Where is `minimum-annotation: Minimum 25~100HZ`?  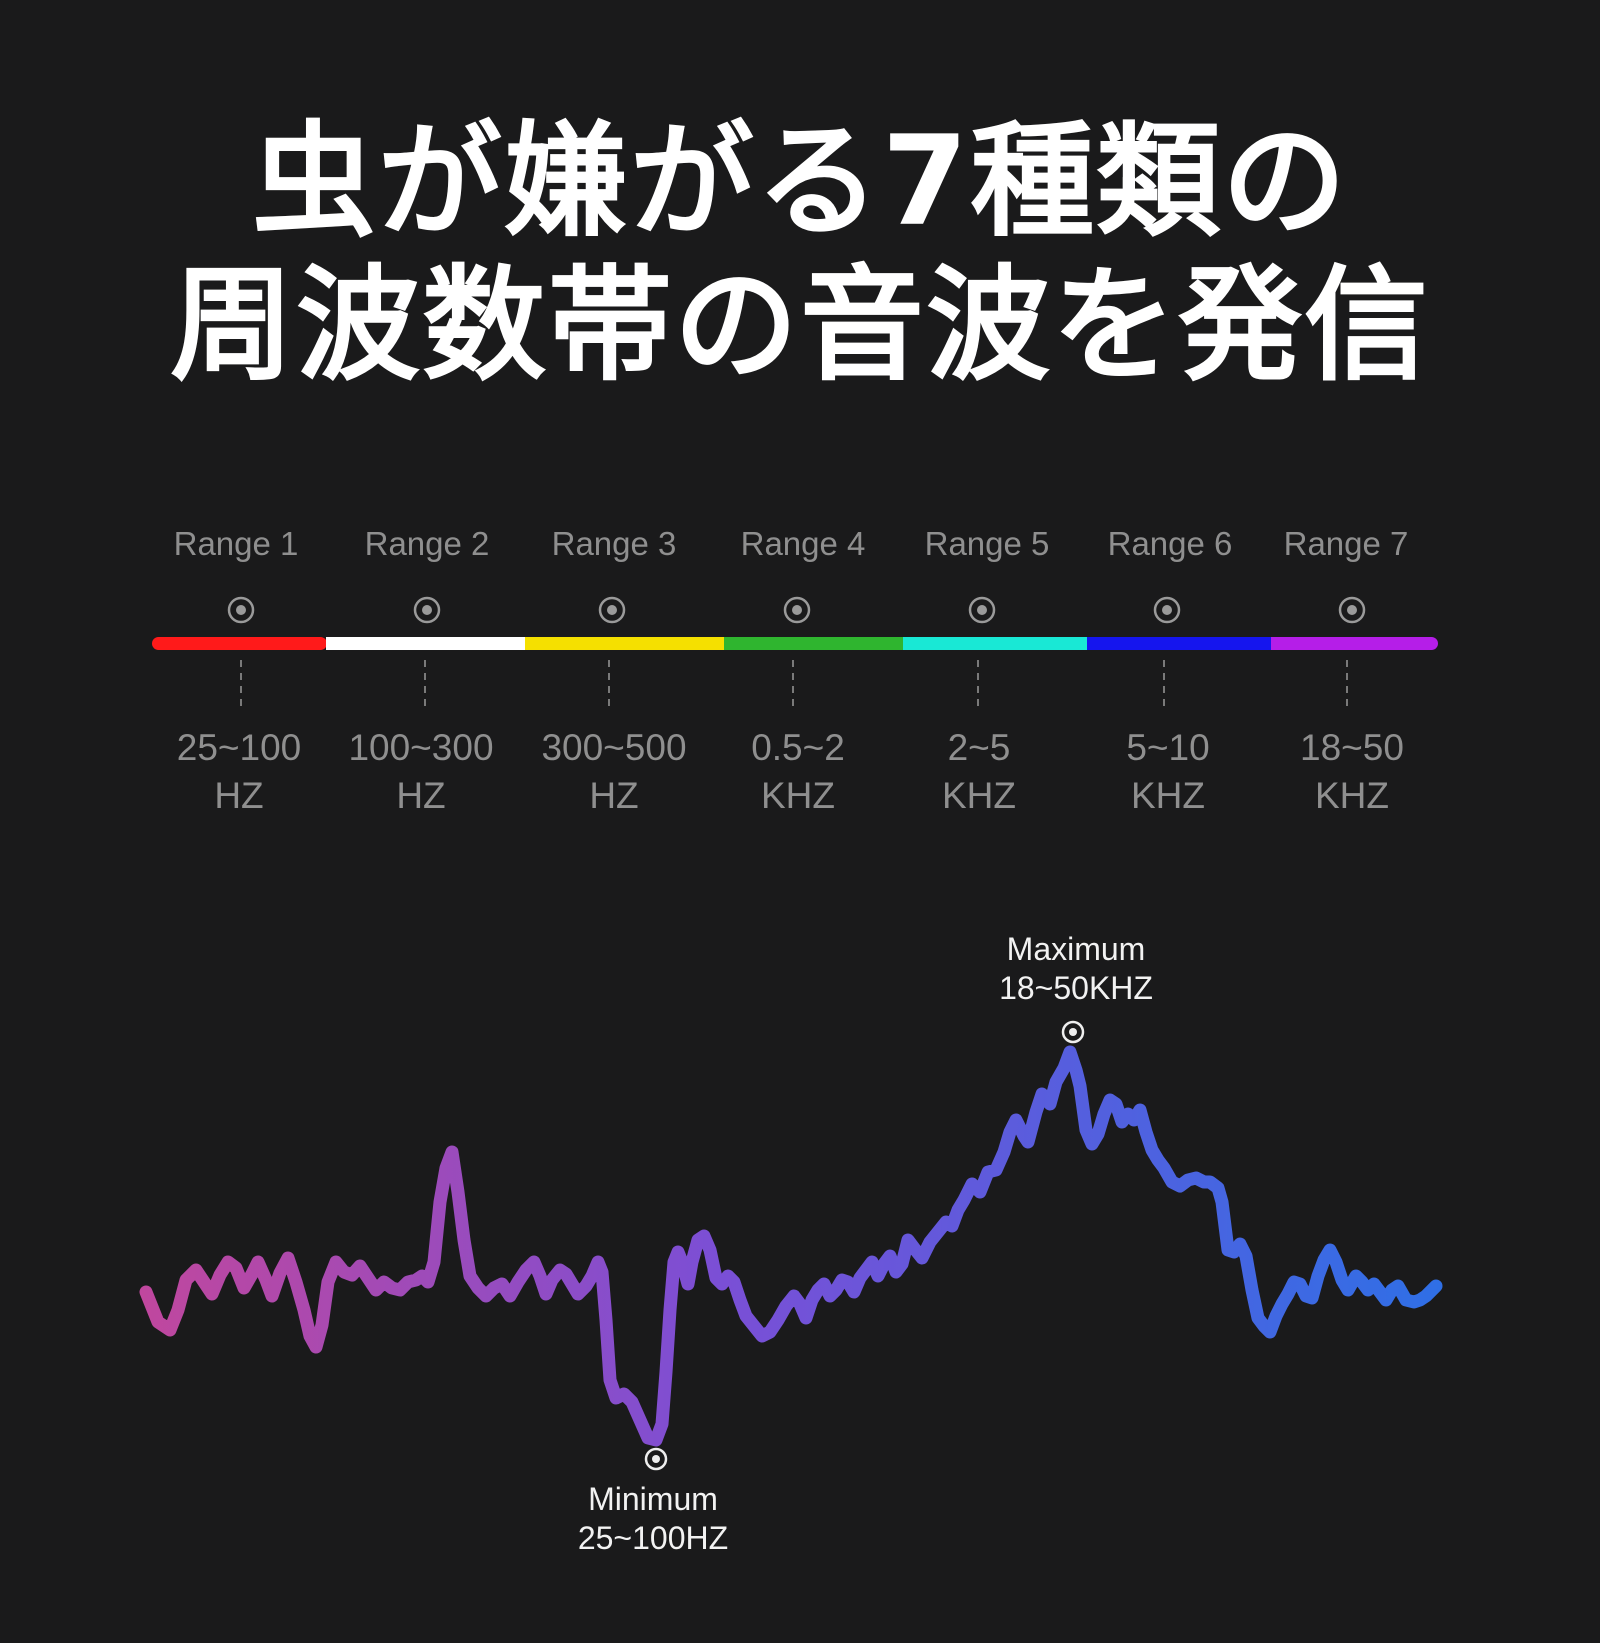 minimum-annotation: Minimum 25~100HZ is located at coordinates (653, 1519).